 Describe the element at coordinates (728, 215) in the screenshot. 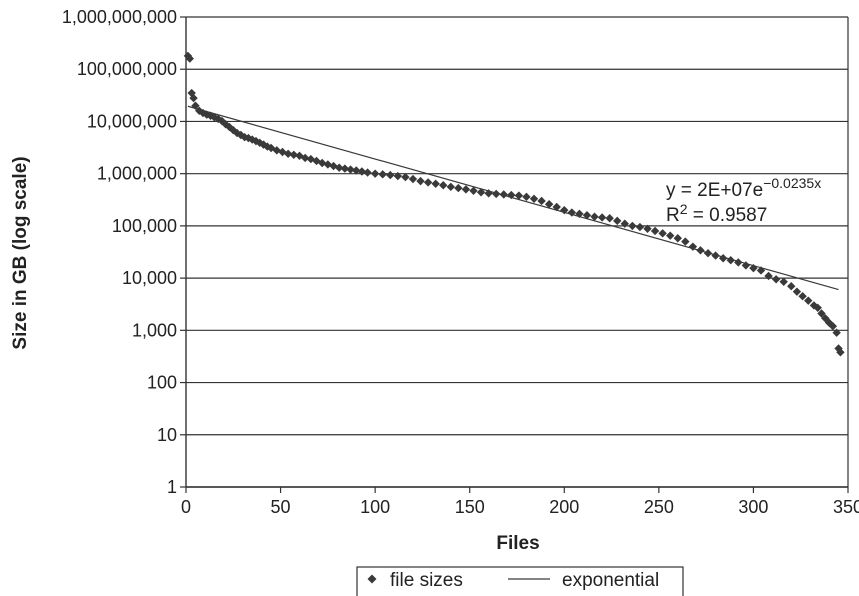

I see `r-squared-value: = 0.9587` at that location.